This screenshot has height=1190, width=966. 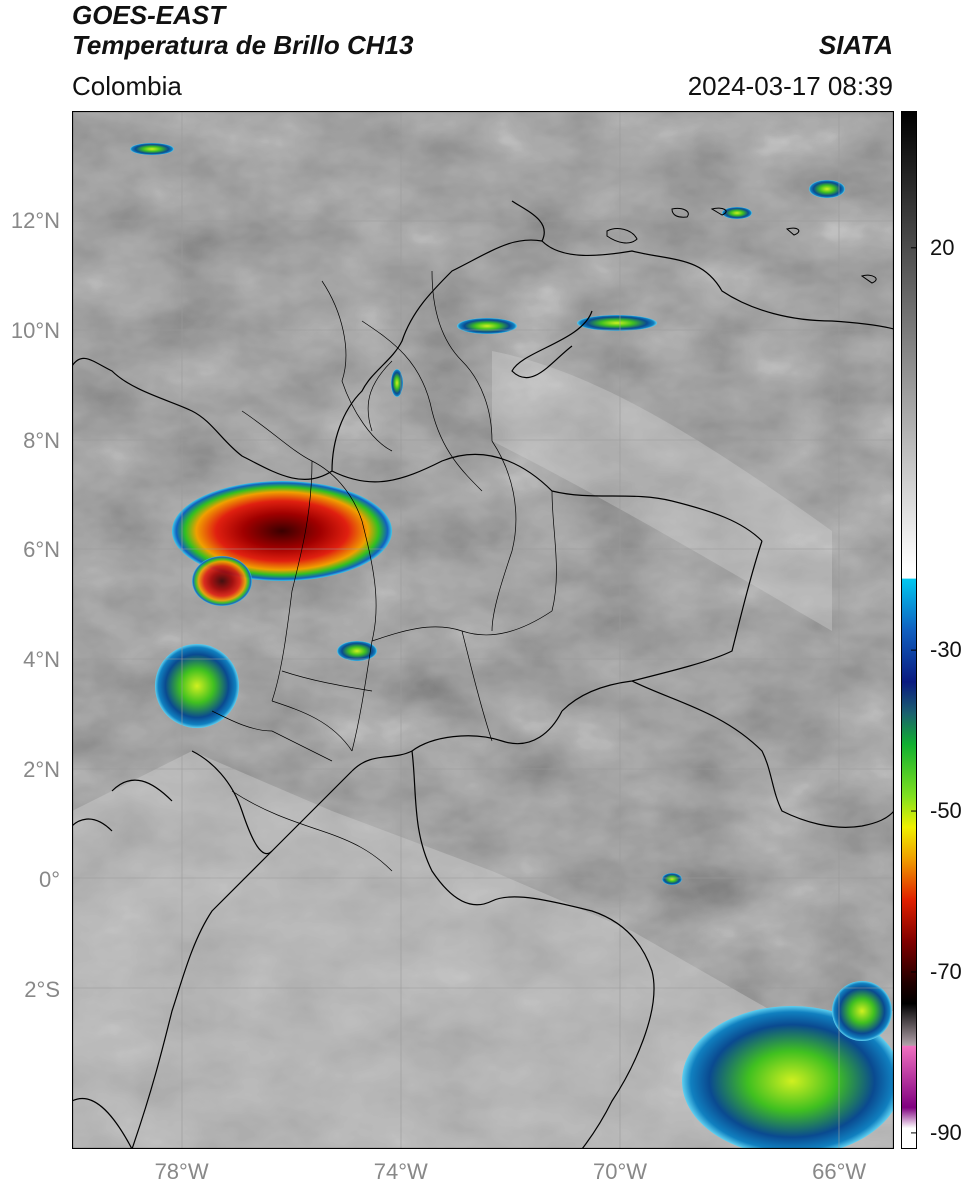 What do you see at coordinates (946, 811) in the screenshot?
I see `colorbar-label: -50` at bounding box center [946, 811].